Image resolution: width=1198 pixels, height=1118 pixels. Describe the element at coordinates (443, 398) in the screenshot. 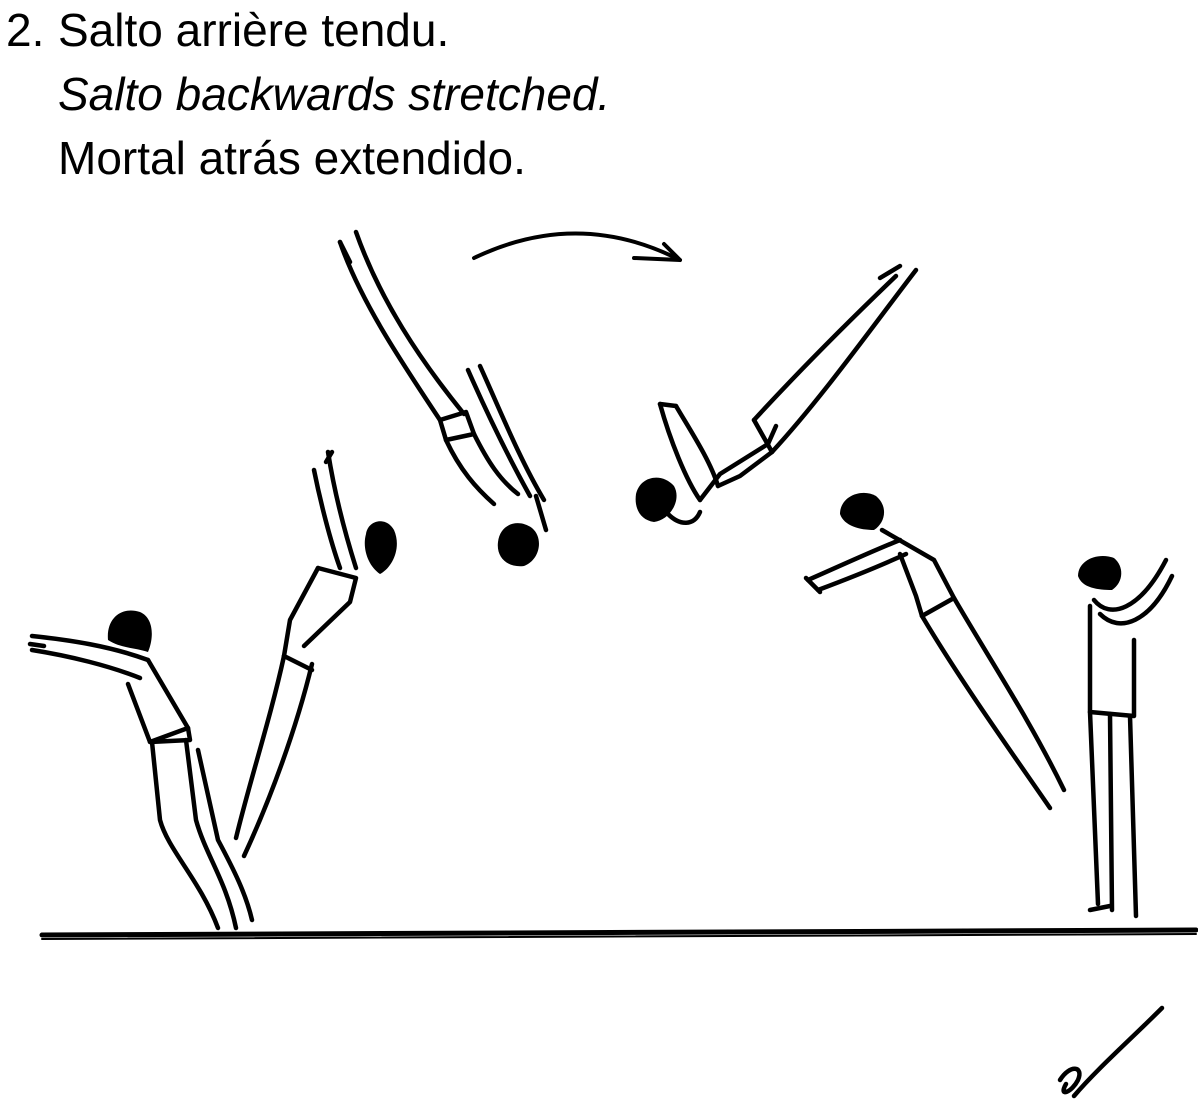

I see `inverted-figure` at that location.